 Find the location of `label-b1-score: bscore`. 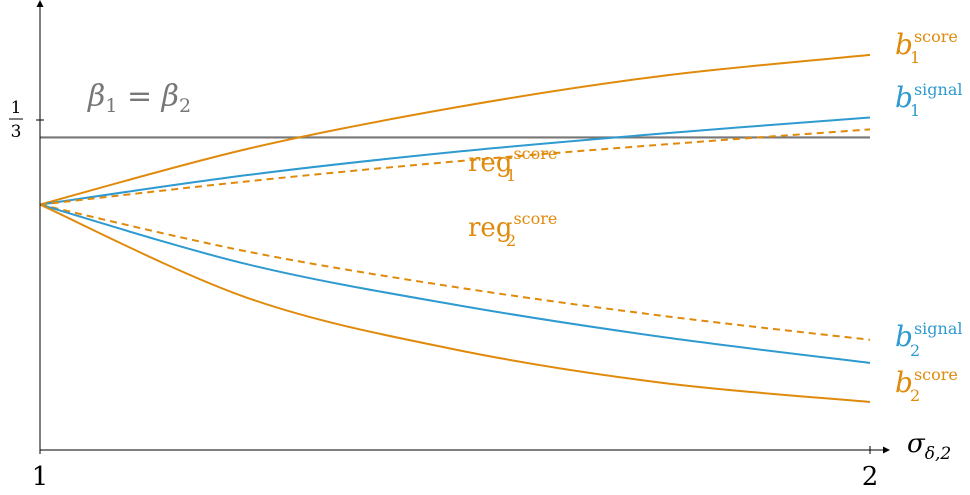

label-b1-score: bscore is located at coordinates (926, 44).